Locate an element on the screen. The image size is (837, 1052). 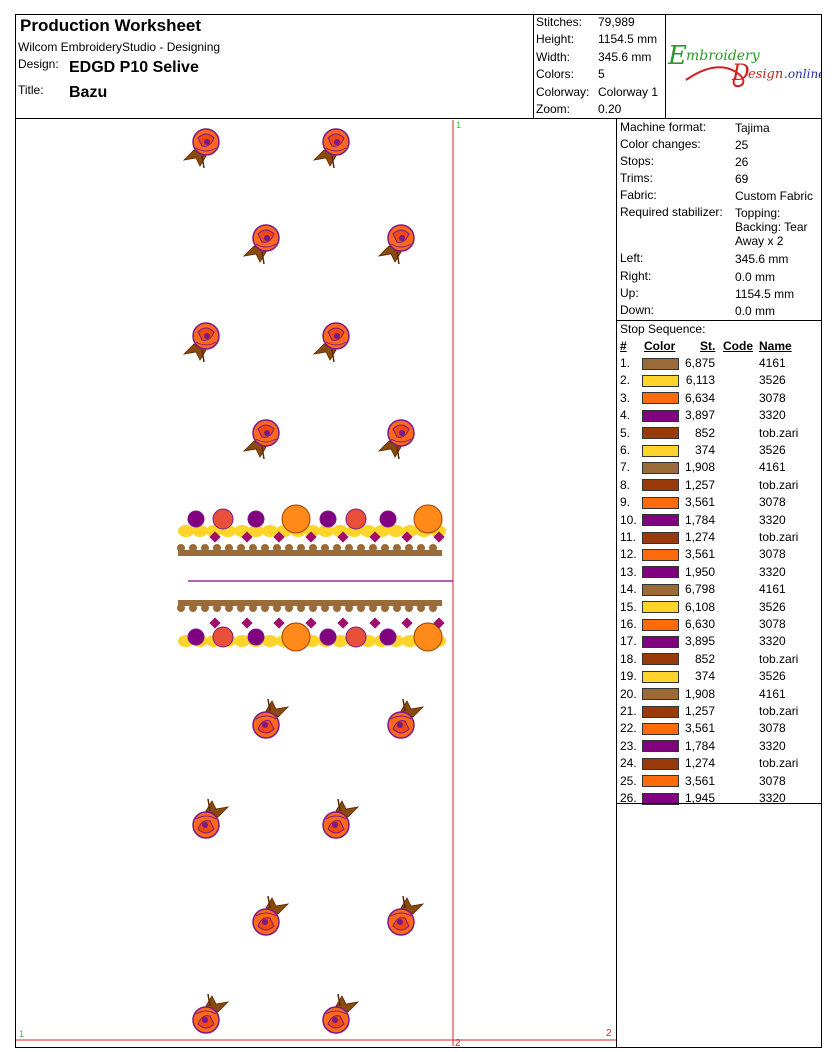
machine-info-value: Custom Fabric is located at coordinates (774, 195).